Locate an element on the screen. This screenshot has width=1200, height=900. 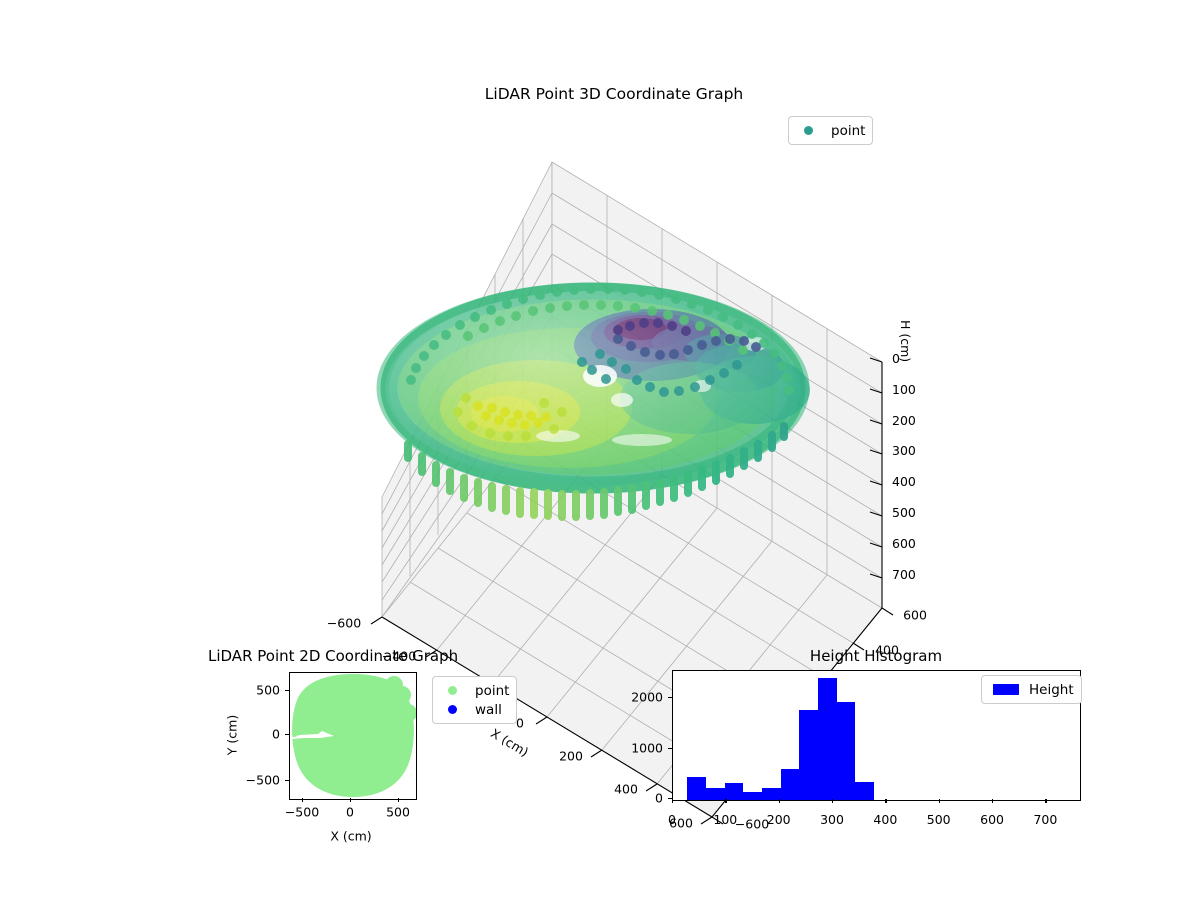
x-tick-label-hist: 700 is located at coordinates (1045, 819).